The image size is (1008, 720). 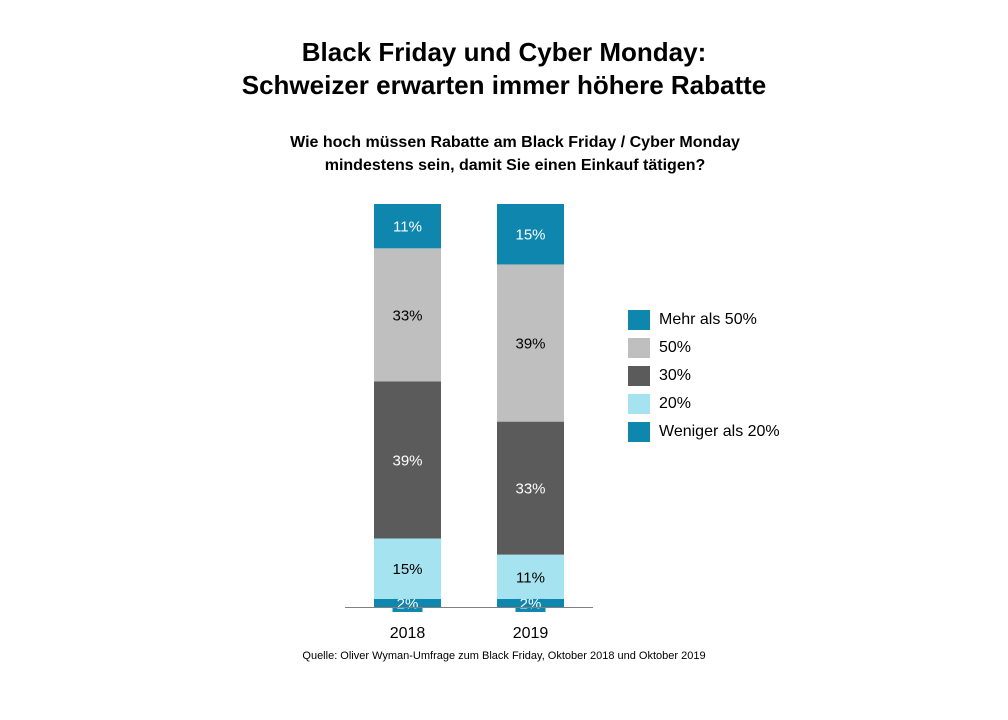 I want to click on x-tick-label-2018: 2018, so click(x=408, y=633).